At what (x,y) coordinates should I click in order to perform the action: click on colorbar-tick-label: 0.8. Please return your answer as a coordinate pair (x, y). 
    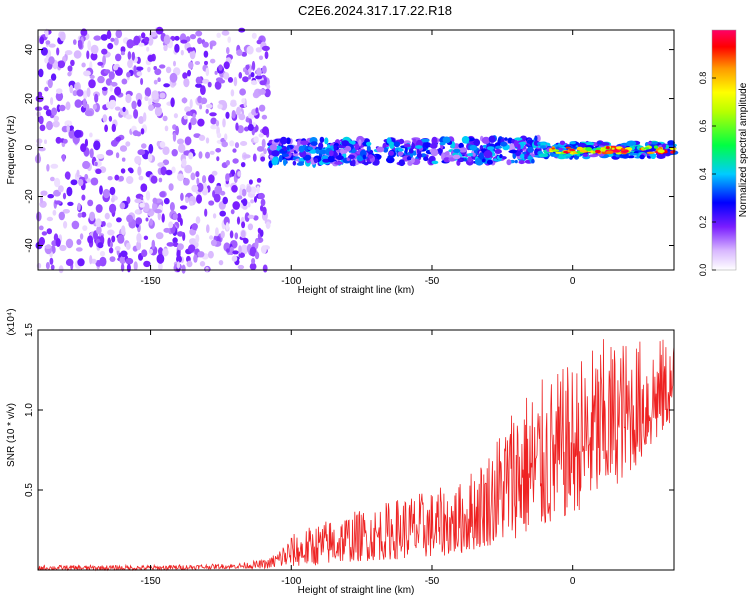
    Looking at the image, I should click on (703, 78).